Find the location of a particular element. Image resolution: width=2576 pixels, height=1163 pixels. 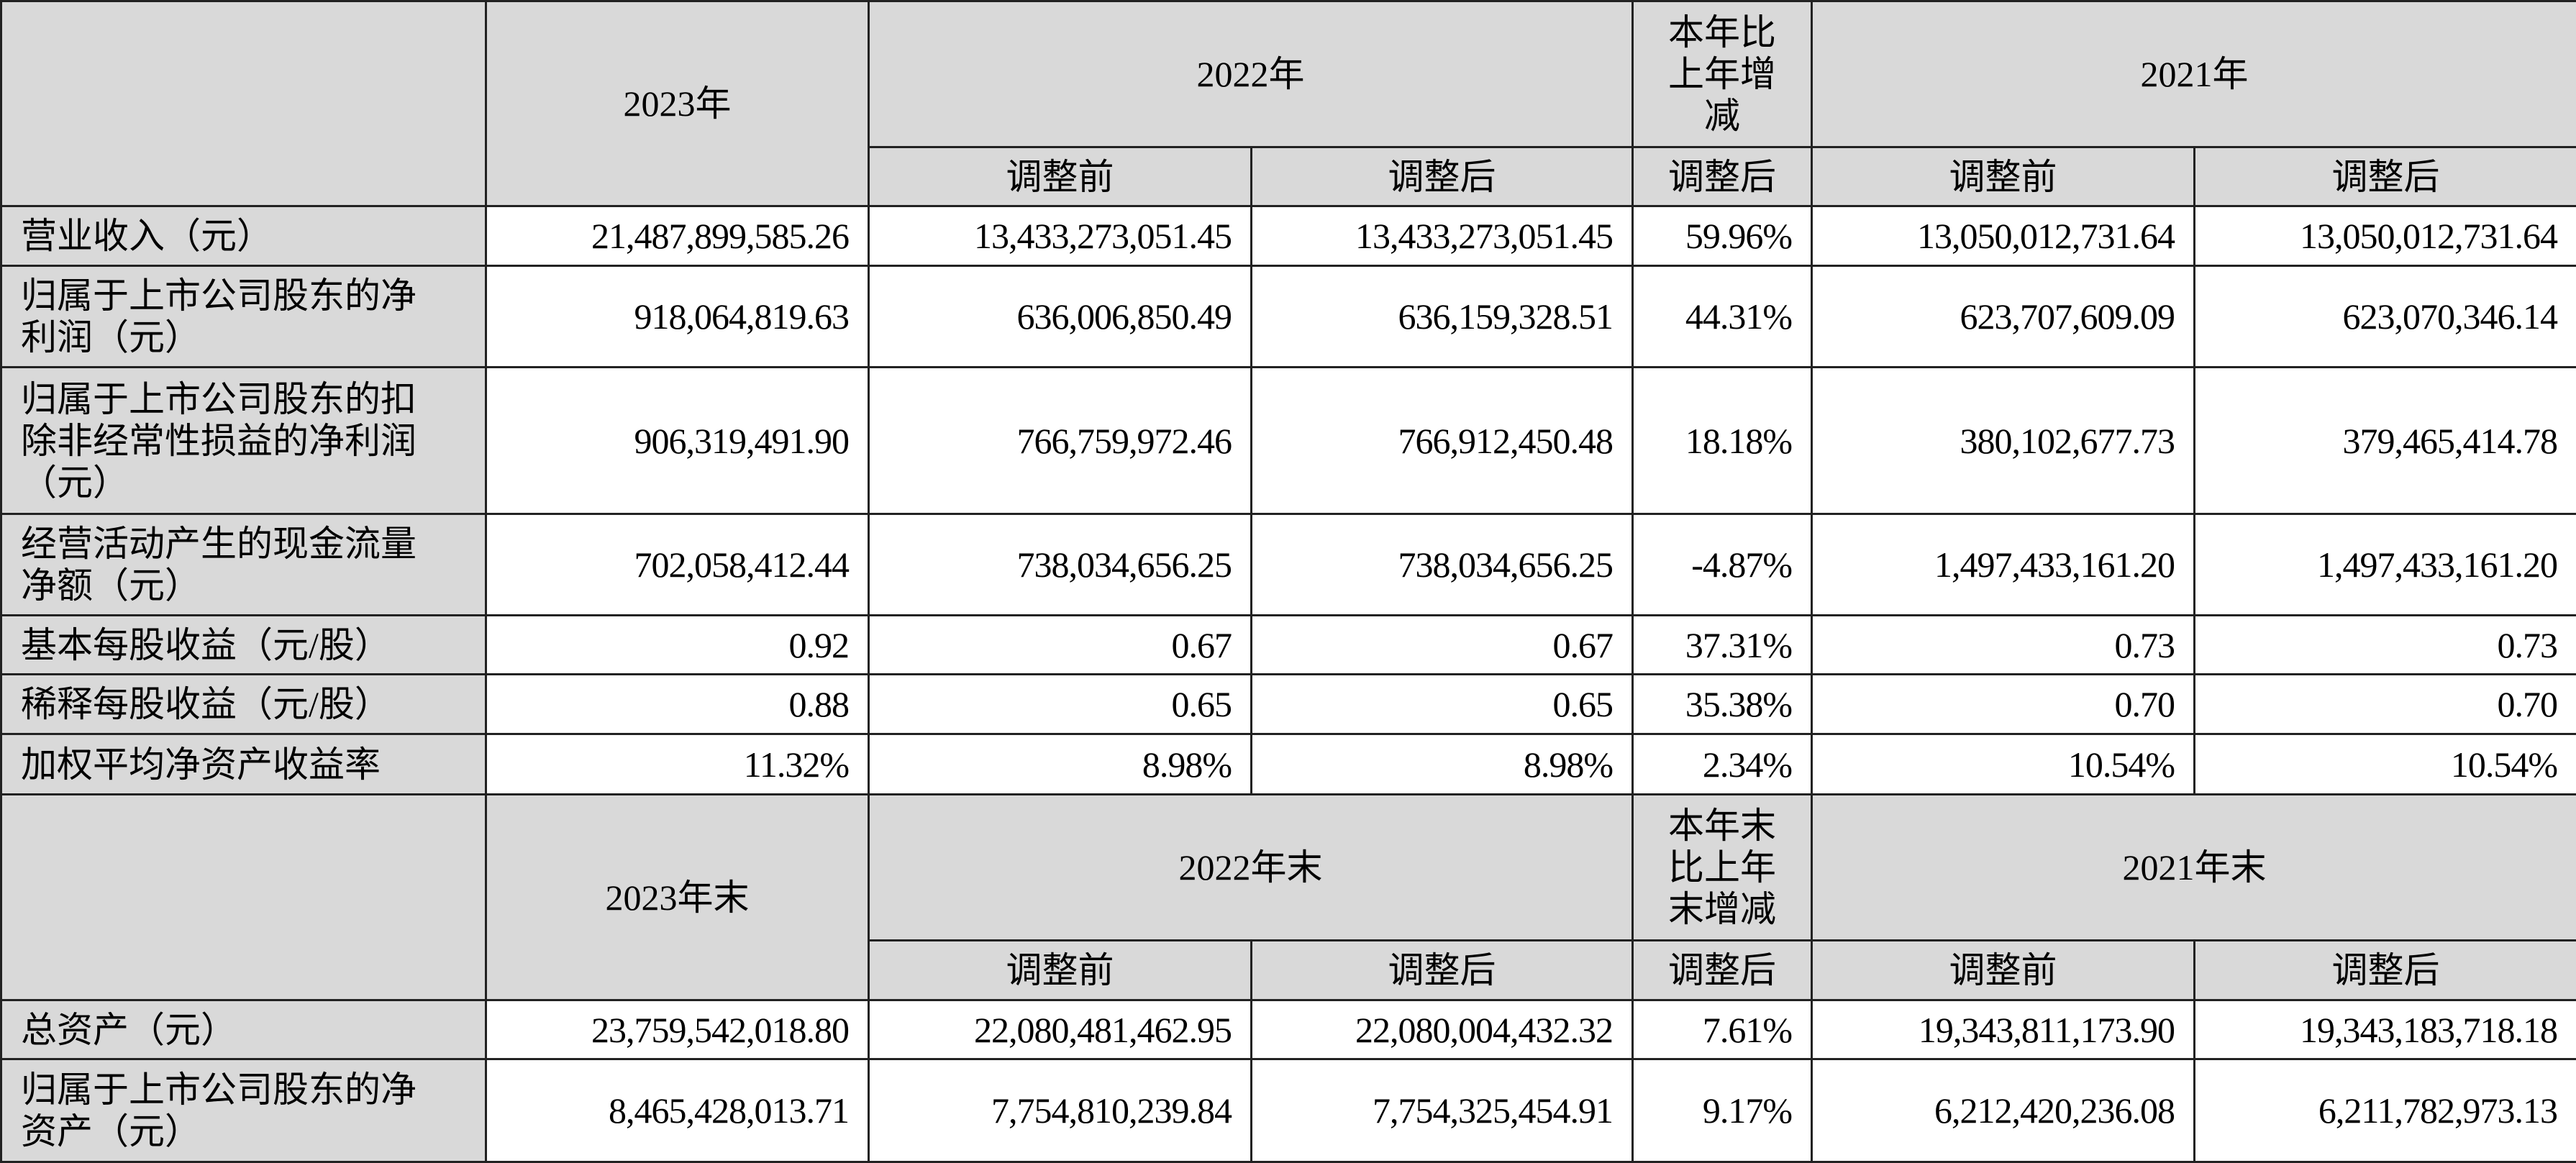

cell-2022-before: 738,034,656.25 is located at coordinates (1060, 565).